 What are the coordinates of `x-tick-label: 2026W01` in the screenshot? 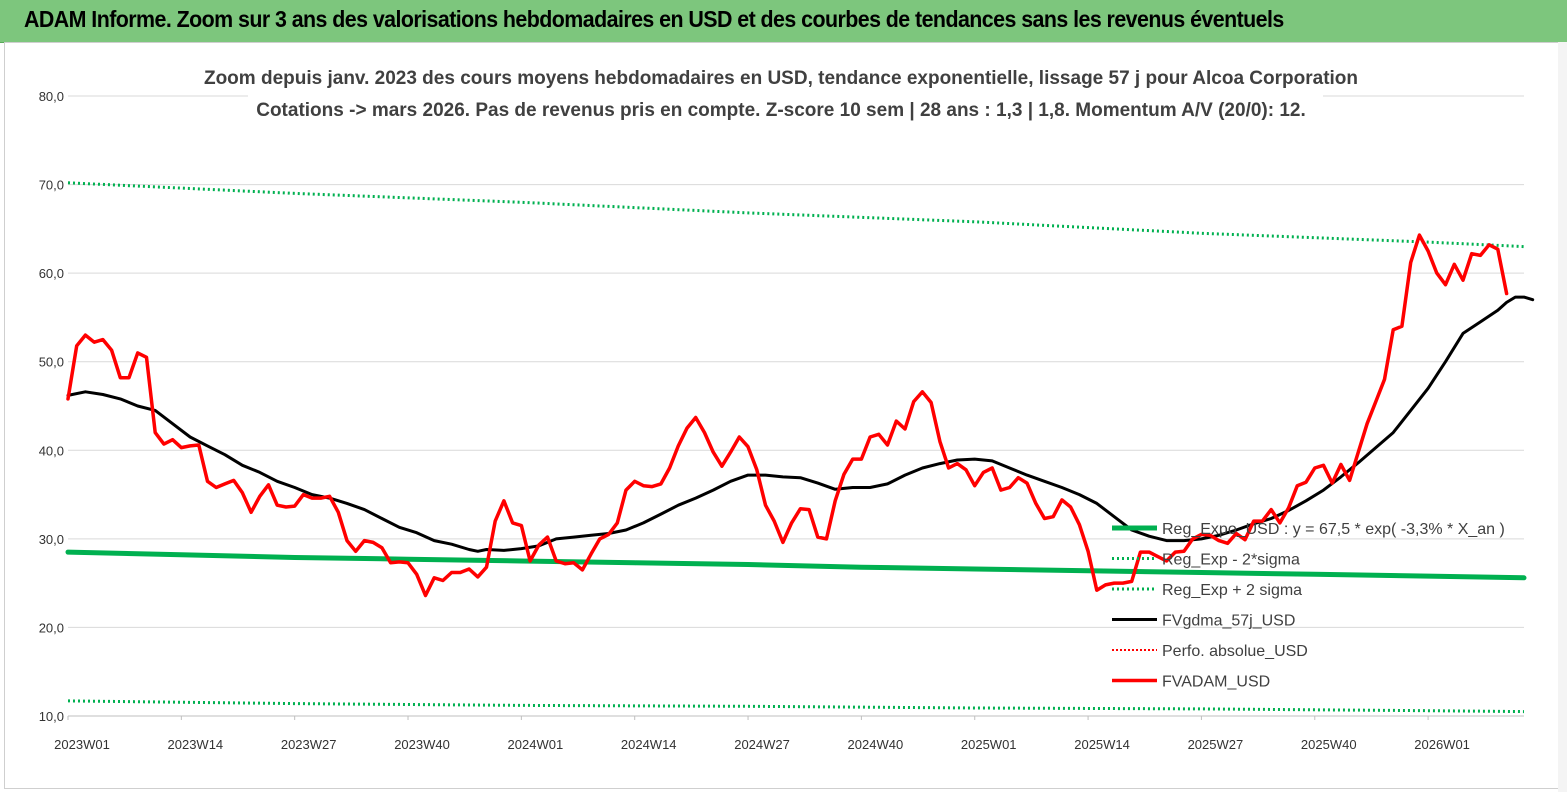 It's located at (1442, 744).